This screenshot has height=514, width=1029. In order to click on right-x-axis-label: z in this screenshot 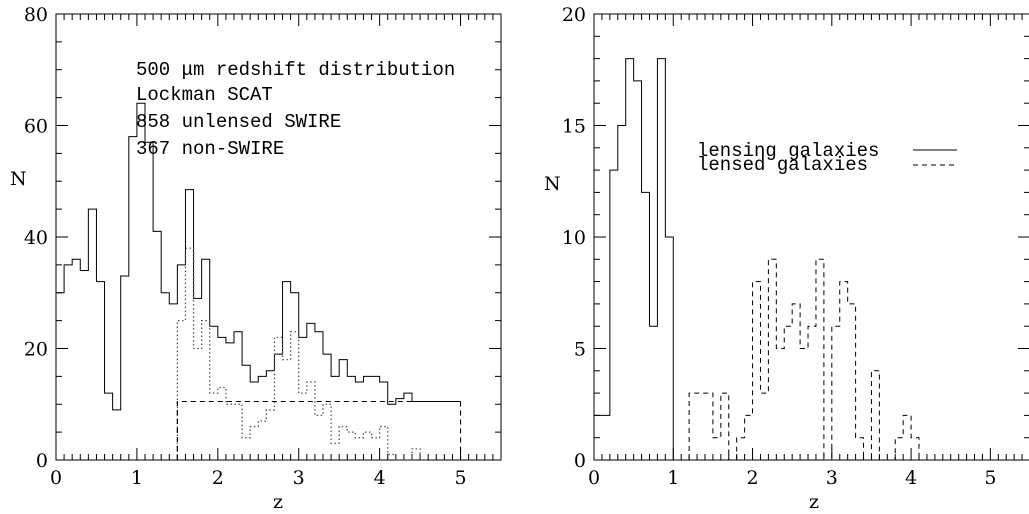, I will do `click(814, 502)`.